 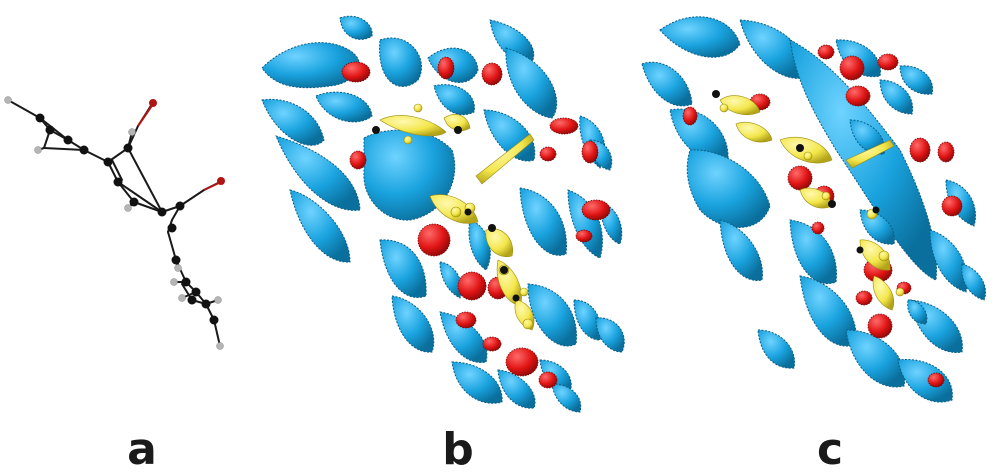 I want to click on panel-a-molecule-structure, so click(x=114, y=223).